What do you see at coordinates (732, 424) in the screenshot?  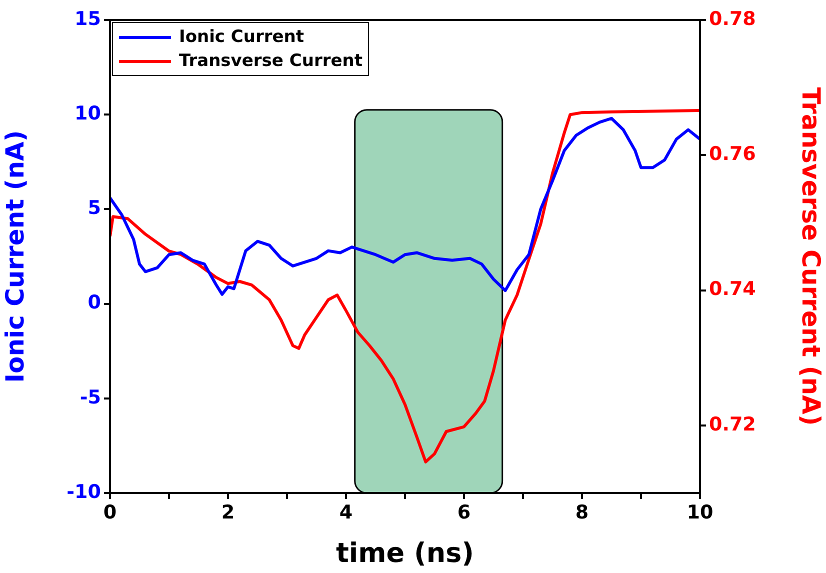 I see `y2-tick-label: 0.72` at bounding box center [732, 424].